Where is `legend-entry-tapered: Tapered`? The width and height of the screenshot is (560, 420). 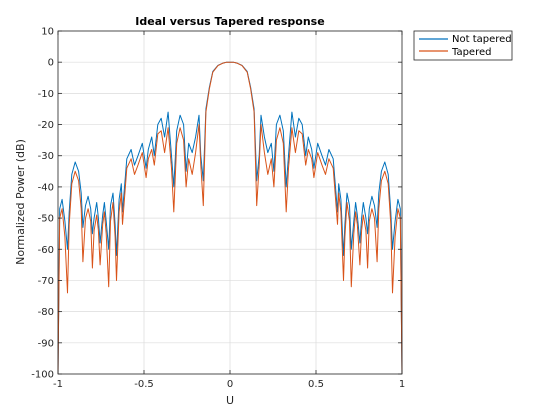 legend-entry-tapered: Tapered is located at coordinates (471, 52).